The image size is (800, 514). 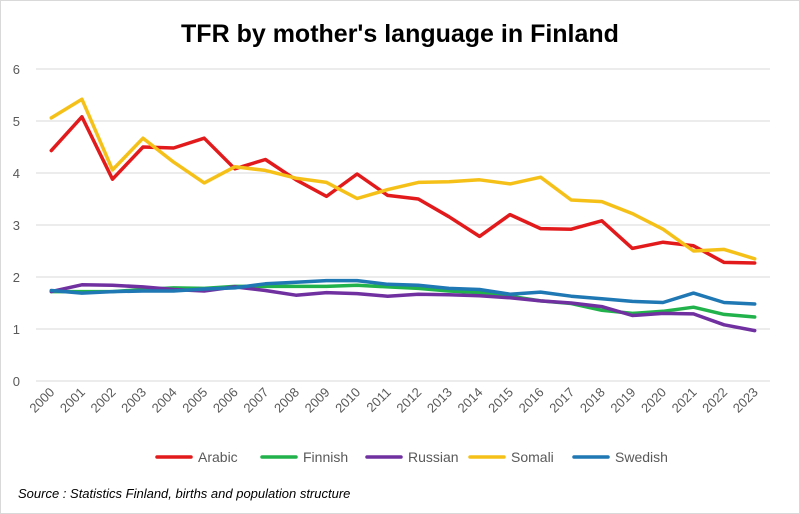 I want to click on x-tick-label: 2014, so click(x=470, y=400).